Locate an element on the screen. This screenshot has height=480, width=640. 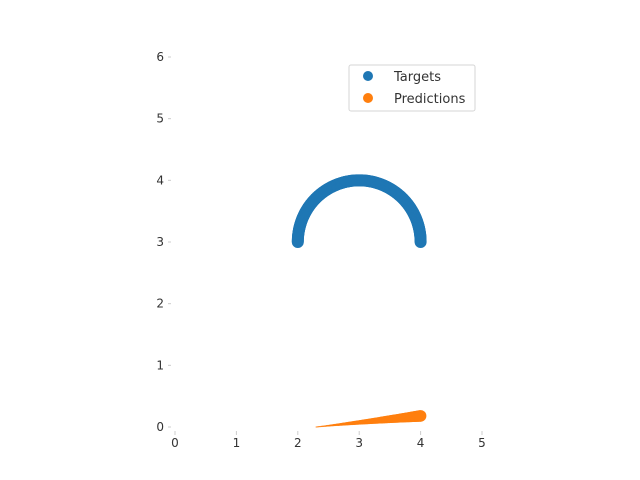
x-tick-label: 3 is located at coordinates (359, 443).